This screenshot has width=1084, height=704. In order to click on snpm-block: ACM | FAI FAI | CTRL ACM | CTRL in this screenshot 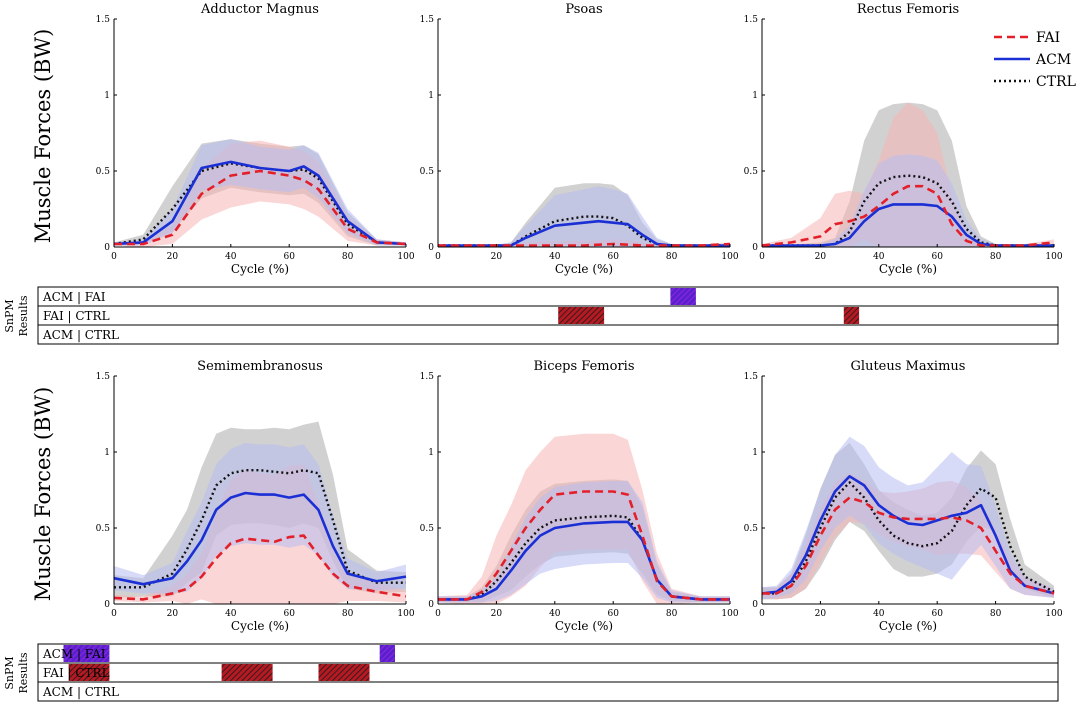, I will do `click(548, 672)`.